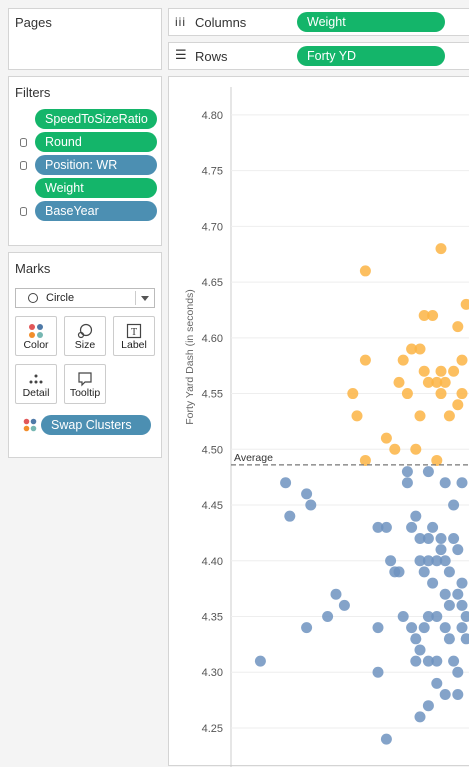 The width and height of the screenshot is (469, 767). Describe the element at coordinates (96, 188) in the screenshot. I see `filter-pill-weight: Weight` at that location.